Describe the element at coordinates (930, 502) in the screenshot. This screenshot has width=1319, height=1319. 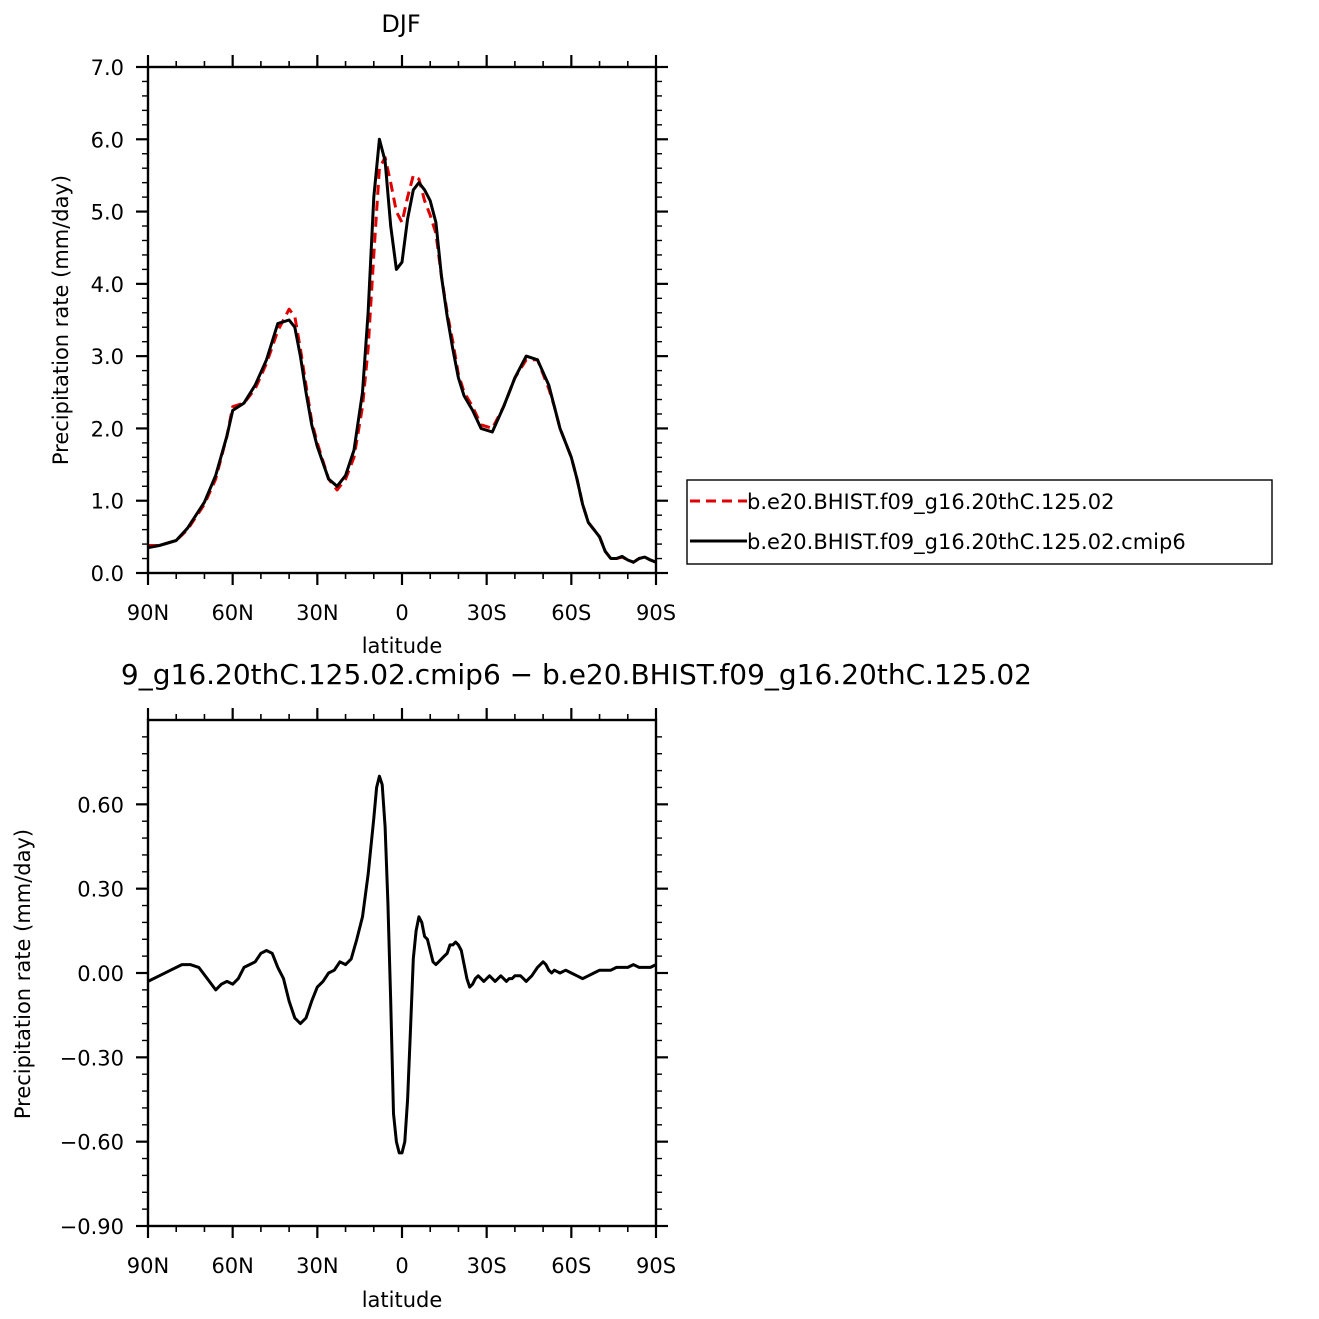
I see `legend-label-series-1: b.e20.BHIST.f09_g16.20thC.125.02` at that location.